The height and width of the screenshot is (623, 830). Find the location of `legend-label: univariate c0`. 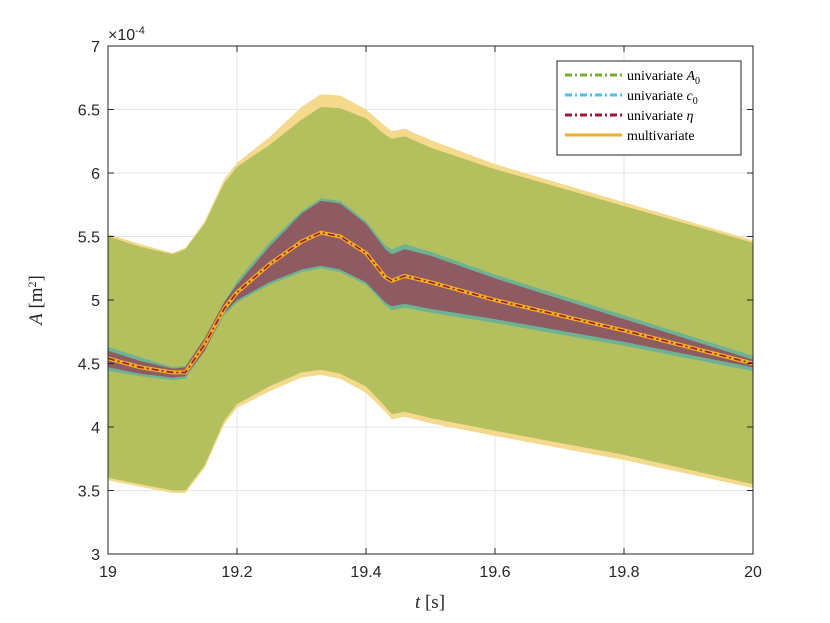

legend-label: univariate c0 is located at coordinates (662, 98).